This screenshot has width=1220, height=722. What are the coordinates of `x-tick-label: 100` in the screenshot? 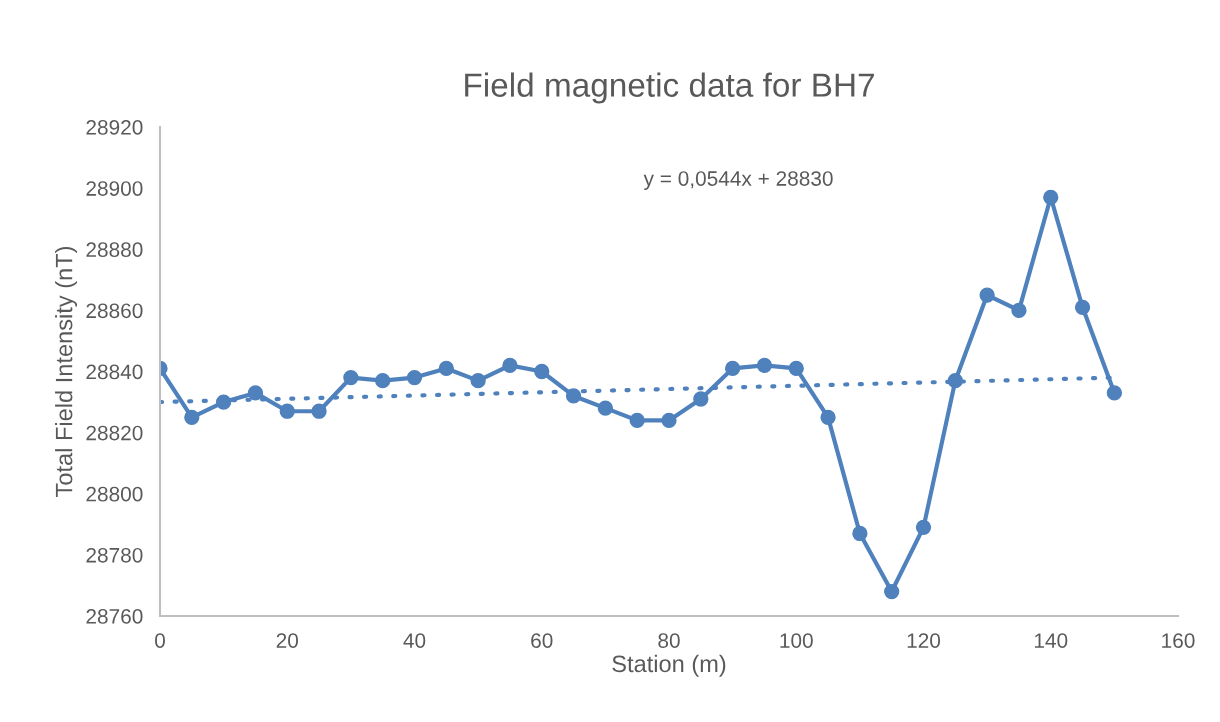 It's located at (796, 640).